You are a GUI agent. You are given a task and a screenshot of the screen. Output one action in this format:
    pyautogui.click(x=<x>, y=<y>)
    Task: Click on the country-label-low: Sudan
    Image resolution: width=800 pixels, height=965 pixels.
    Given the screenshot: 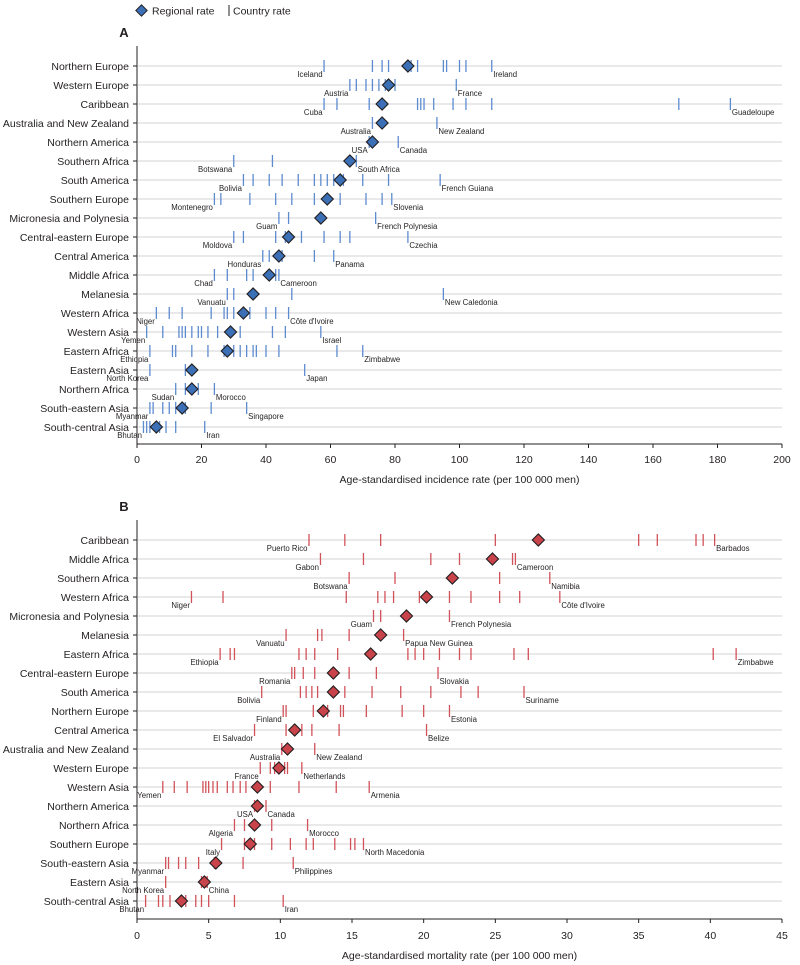 What is the action you would take?
    pyautogui.click(x=163, y=397)
    